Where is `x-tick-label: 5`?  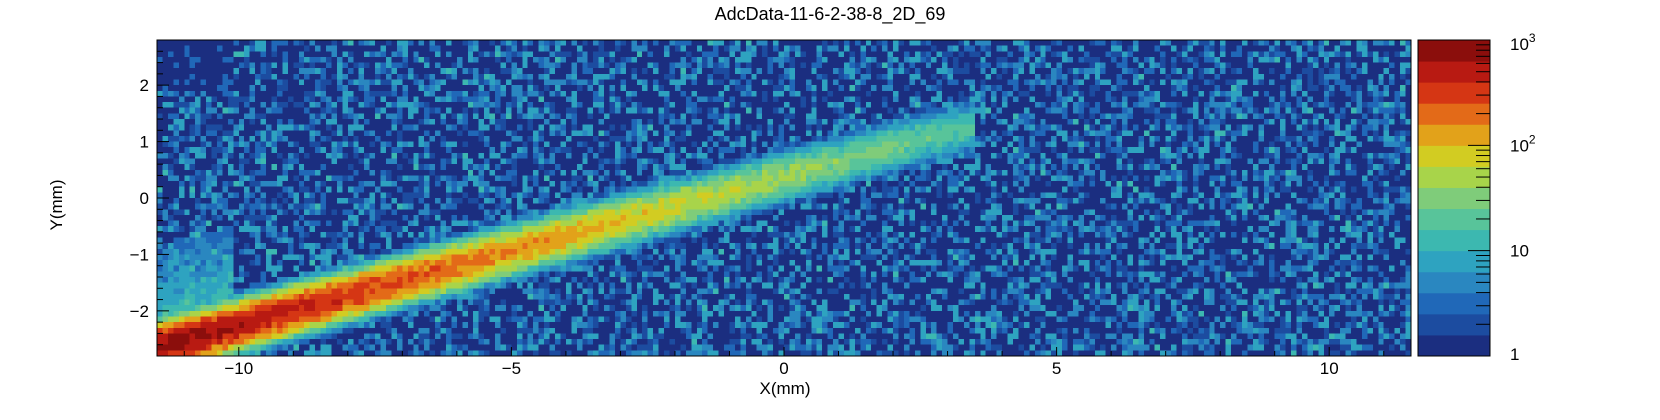
x-tick-label: 5 is located at coordinates (1056, 368).